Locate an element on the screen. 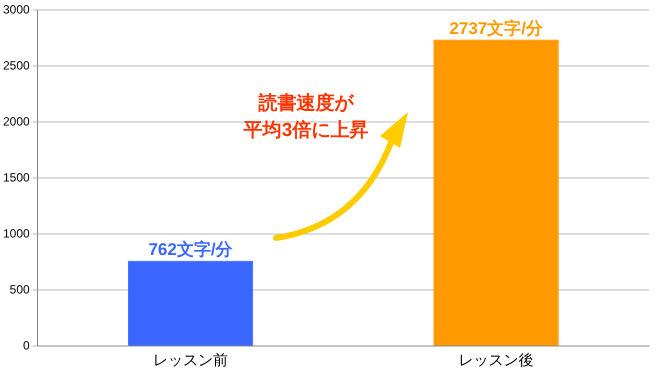 Image resolution: width=669 pixels, height=380 pixels. y-tick-label: 500 is located at coordinates (20, 289).